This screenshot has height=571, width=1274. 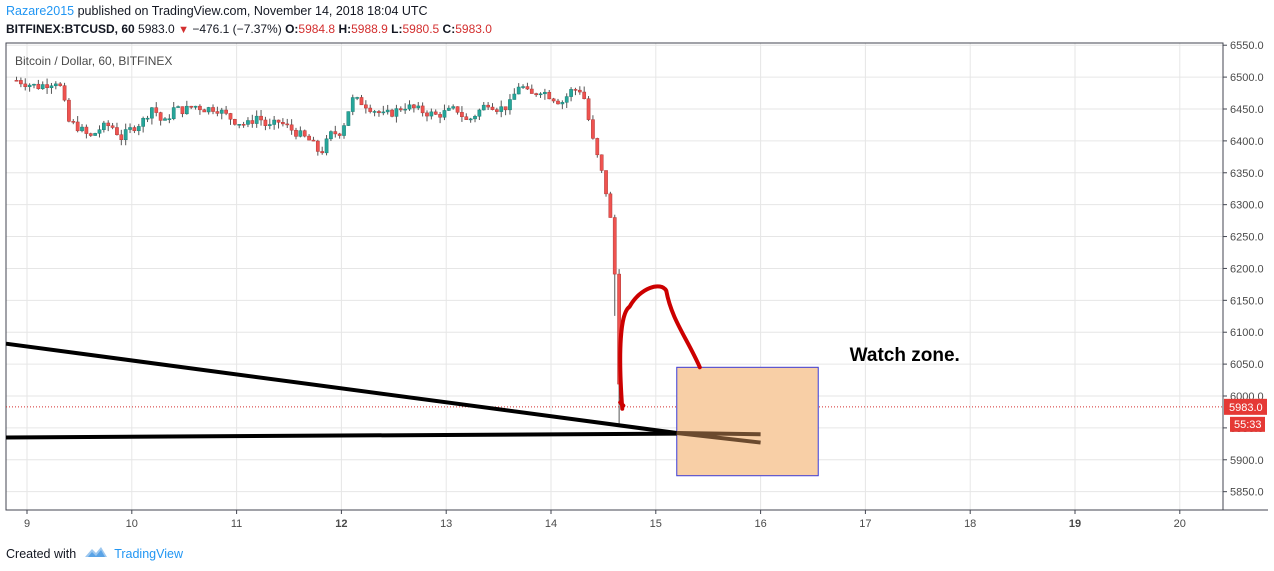 What do you see at coordinates (1247, 301) in the screenshot?
I see `price-axis-label: 6150.0` at bounding box center [1247, 301].